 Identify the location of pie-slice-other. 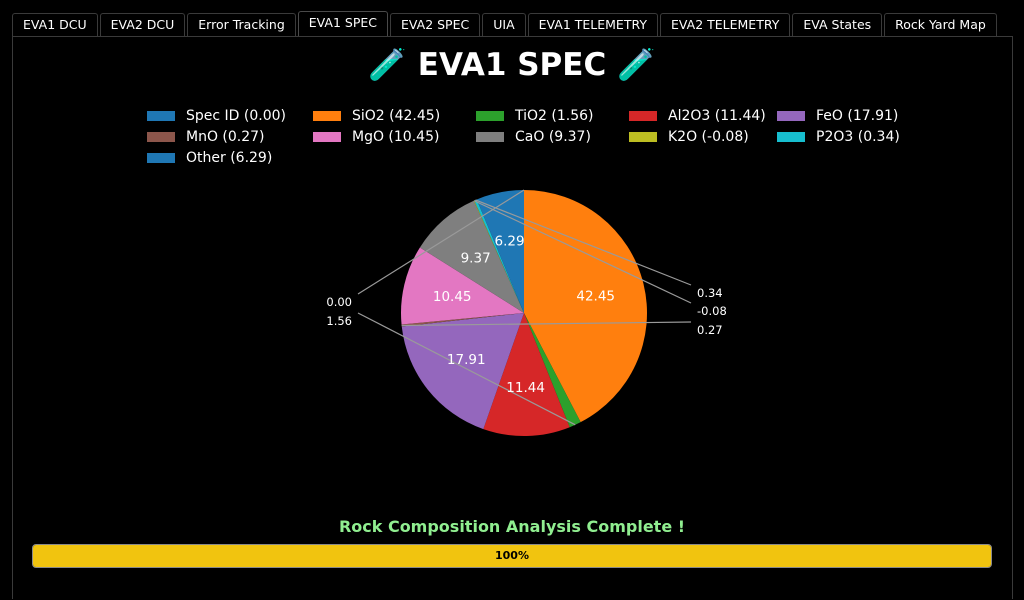
(500, 251).